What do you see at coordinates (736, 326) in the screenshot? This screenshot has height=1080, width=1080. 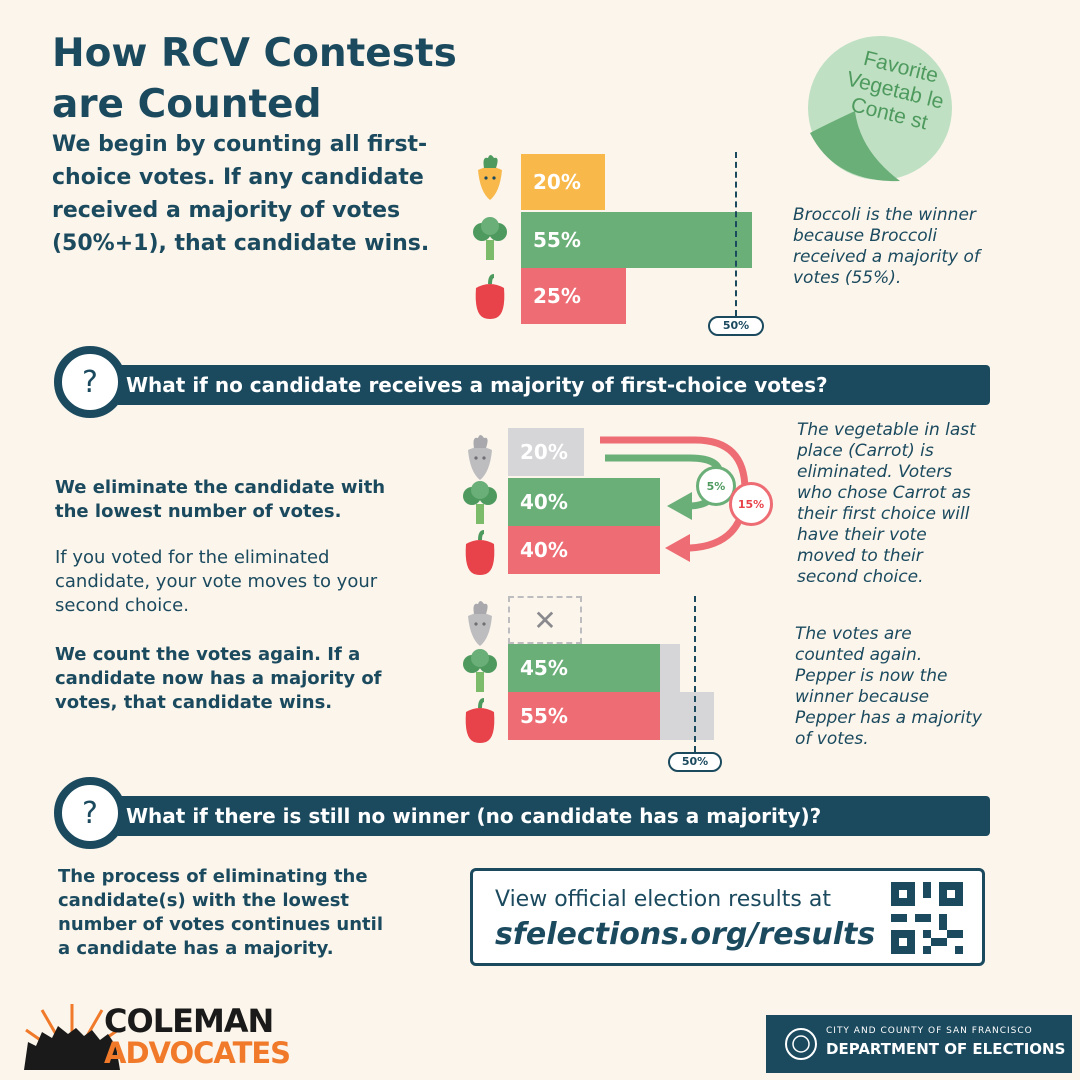 I see `round1-threshold-badge: 50%` at bounding box center [736, 326].